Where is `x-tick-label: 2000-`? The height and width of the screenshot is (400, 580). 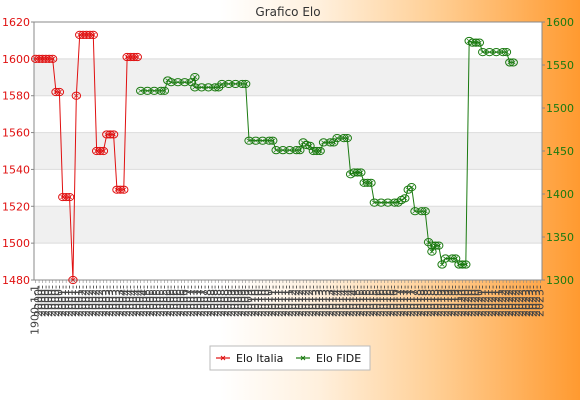 x-tick-label: 2000- is located at coordinates (48, 301).